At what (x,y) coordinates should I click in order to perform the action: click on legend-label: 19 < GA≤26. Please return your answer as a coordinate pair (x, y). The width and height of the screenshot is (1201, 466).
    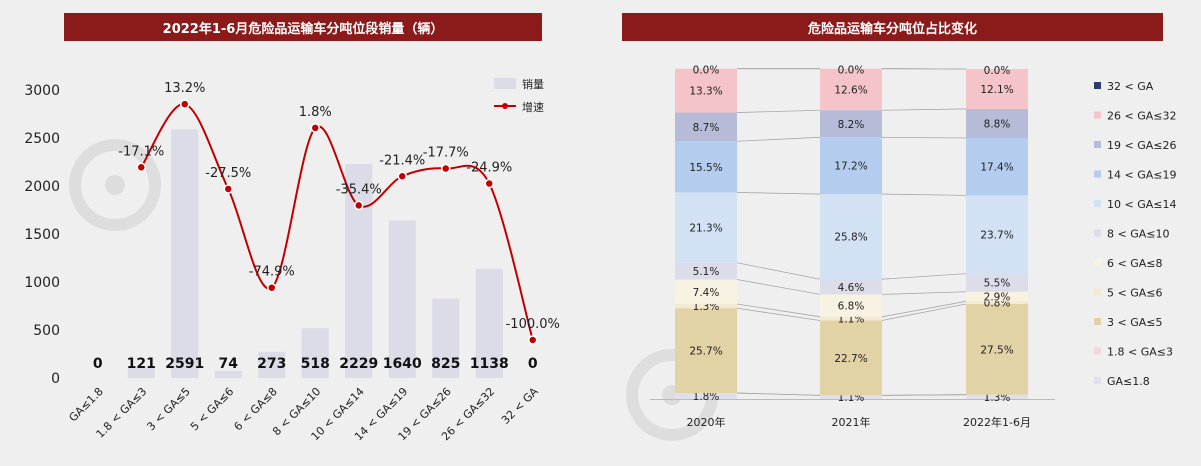
    Looking at the image, I should click on (1141, 145).